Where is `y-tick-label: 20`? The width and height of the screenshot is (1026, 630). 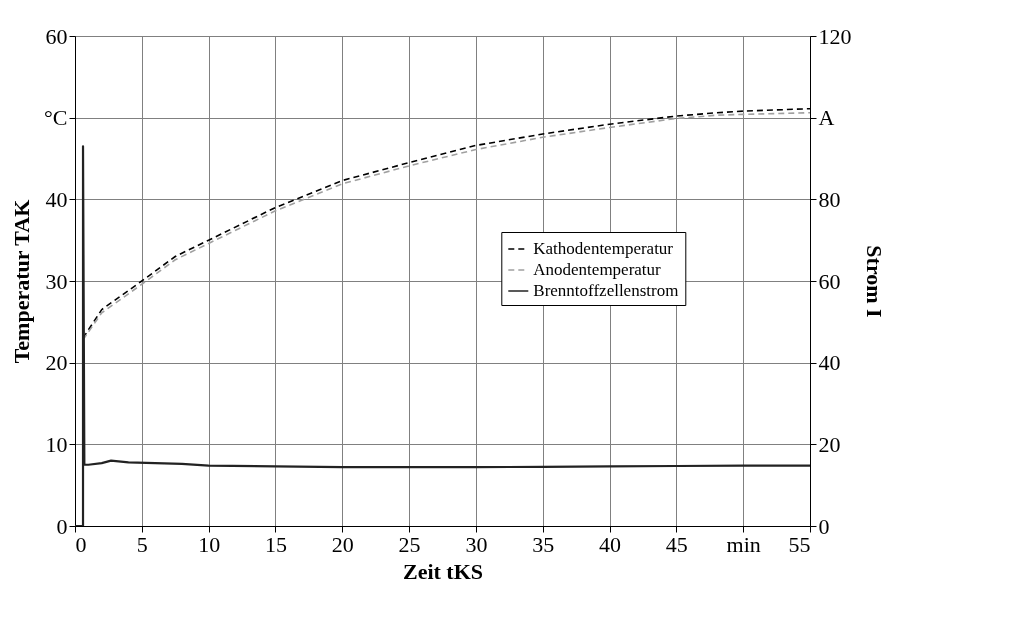 y-tick-label: 20 is located at coordinates (56, 363).